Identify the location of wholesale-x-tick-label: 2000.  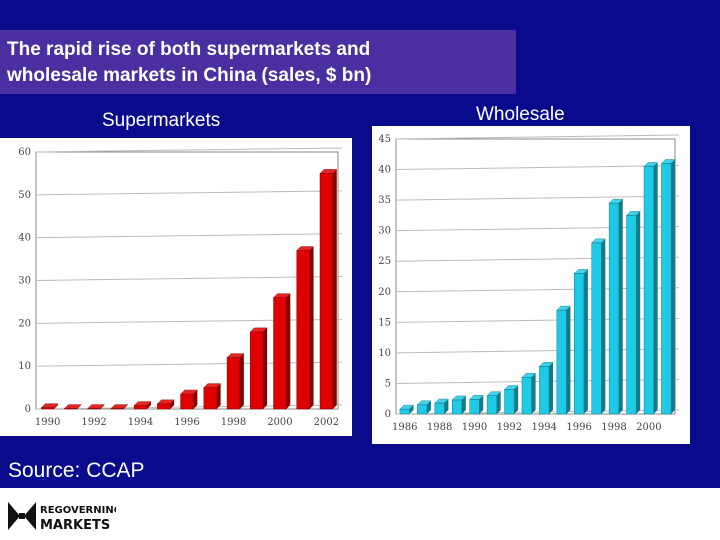
(648, 427).